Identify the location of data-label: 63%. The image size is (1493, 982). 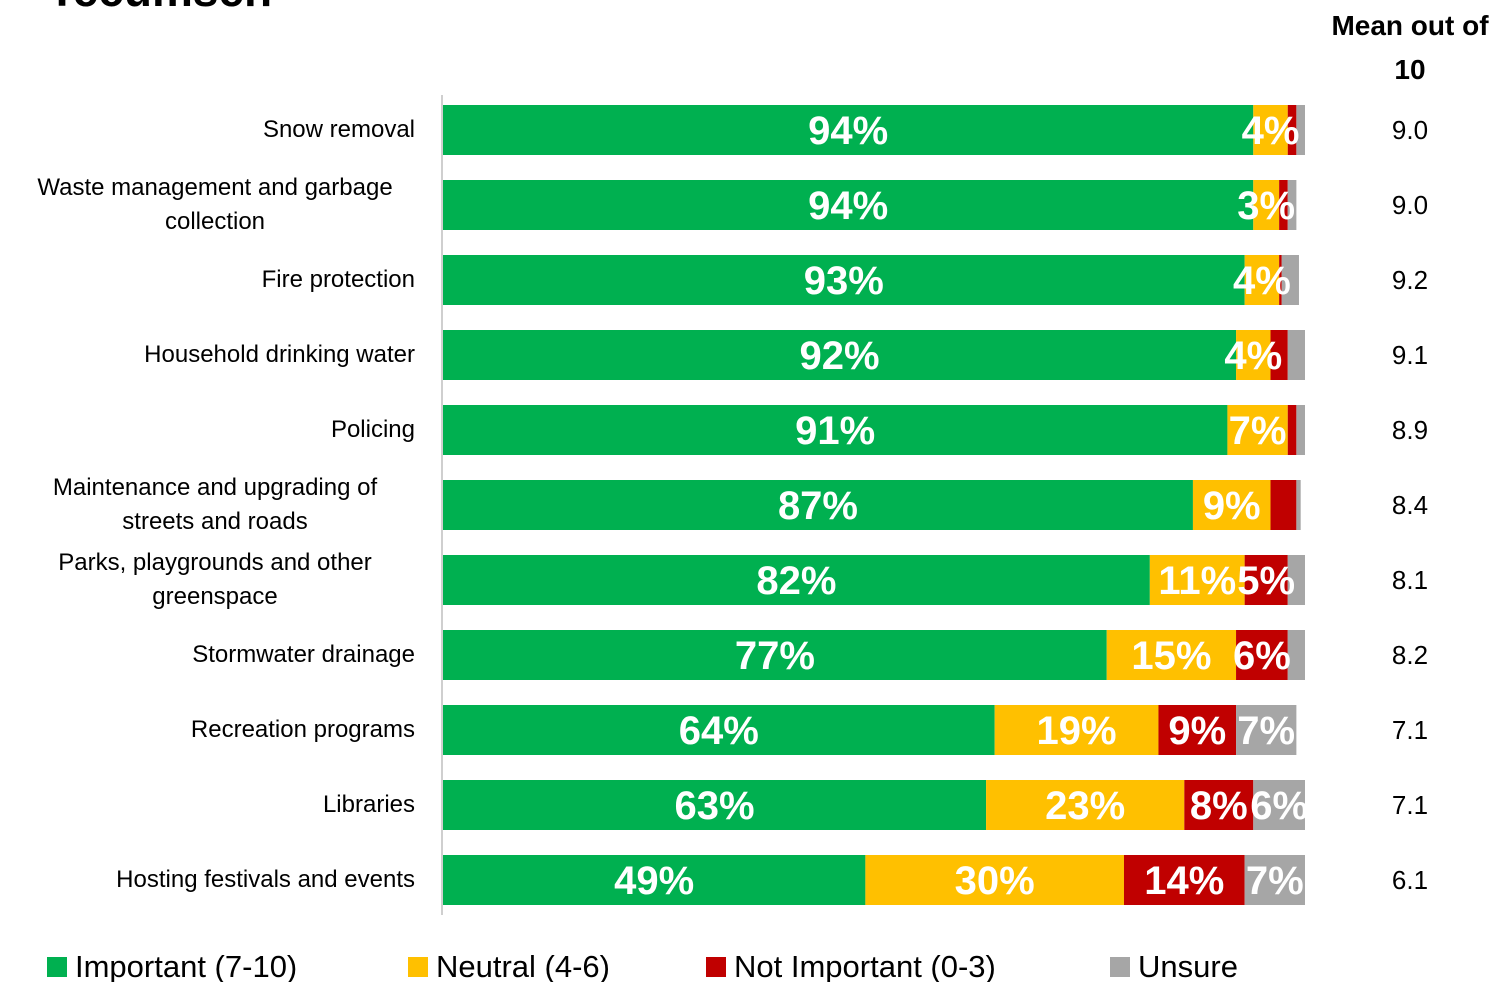
(714, 806).